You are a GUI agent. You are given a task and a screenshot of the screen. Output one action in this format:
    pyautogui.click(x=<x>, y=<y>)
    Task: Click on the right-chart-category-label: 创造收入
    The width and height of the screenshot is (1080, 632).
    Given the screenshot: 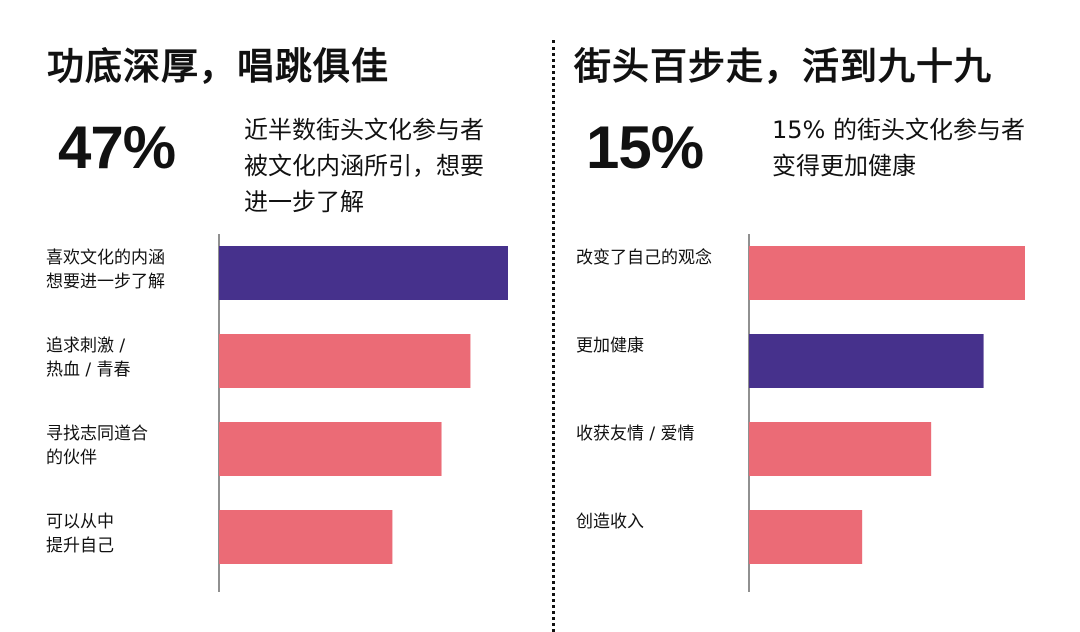 What is the action you would take?
    pyautogui.click(x=610, y=522)
    